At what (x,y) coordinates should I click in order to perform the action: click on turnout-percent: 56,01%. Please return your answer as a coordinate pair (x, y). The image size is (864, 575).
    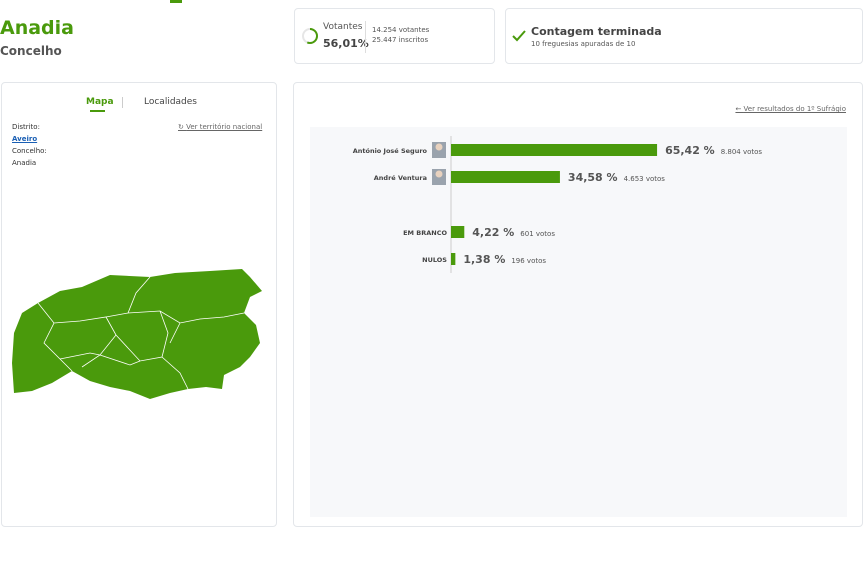
    Looking at the image, I should click on (346, 43).